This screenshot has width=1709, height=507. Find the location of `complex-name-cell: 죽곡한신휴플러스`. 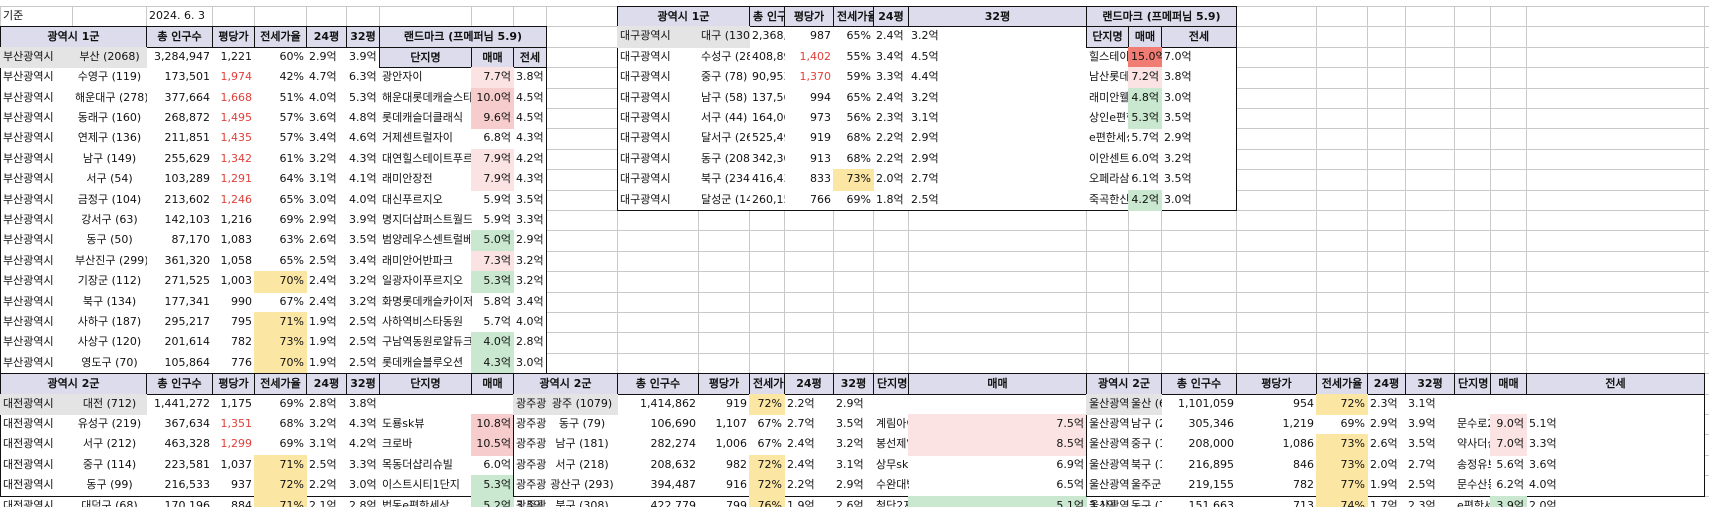

complex-name-cell: 죽곡한신휴플러스 is located at coordinates (1109, 199).